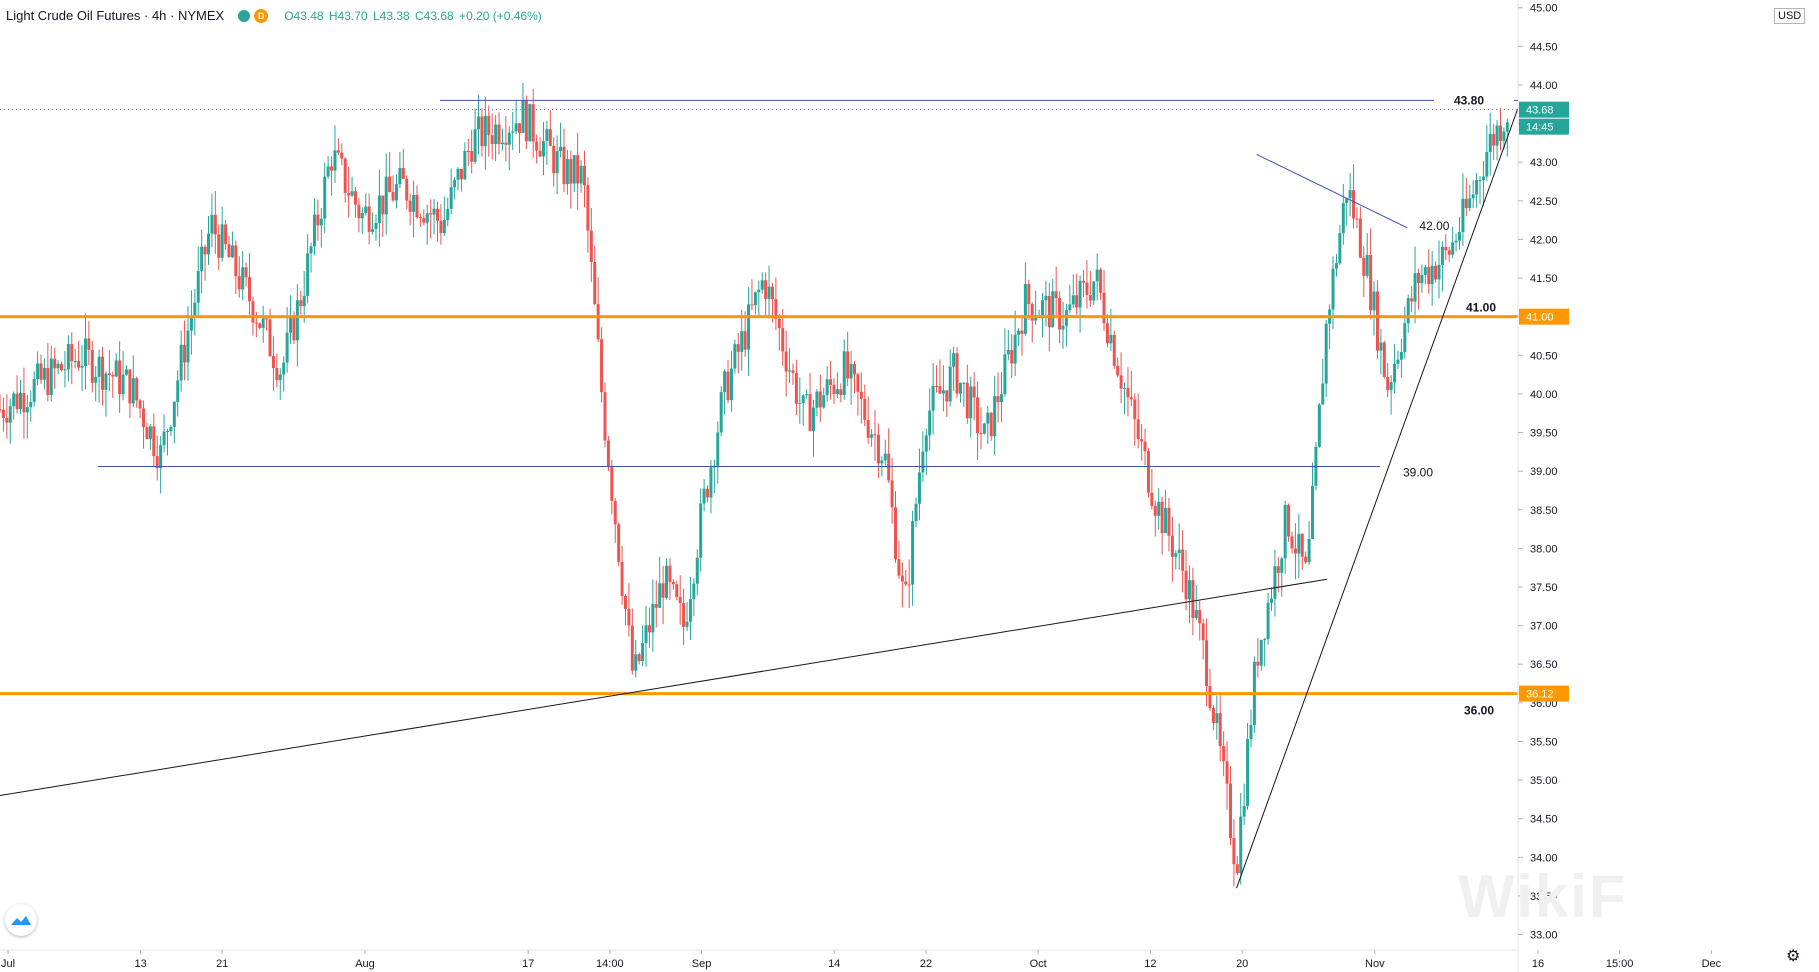  Describe the element at coordinates (1434, 226) in the screenshot. I see `trend-line-label: 42.00` at that location.